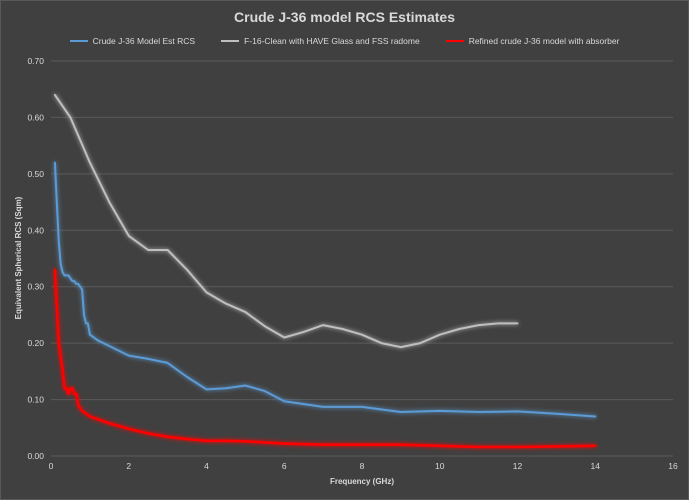 The height and width of the screenshot is (500, 689). I want to click on legend-item-crude-j36: Crude J-36 Model Est RCS, so click(132, 41).